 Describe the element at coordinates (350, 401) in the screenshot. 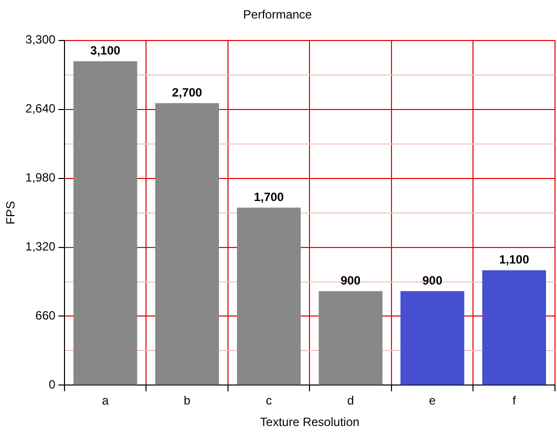

I see `x-tick-label: d` at that location.